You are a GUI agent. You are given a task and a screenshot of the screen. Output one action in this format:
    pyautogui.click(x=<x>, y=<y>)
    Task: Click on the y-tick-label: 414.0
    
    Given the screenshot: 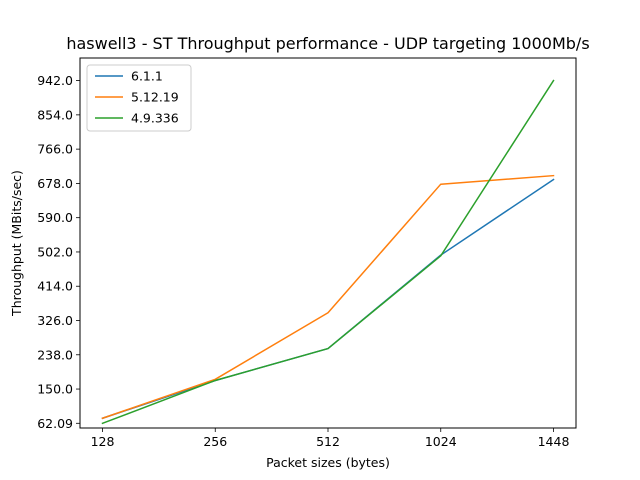 What is the action you would take?
    pyautogui.click(x=55, y=286)
    